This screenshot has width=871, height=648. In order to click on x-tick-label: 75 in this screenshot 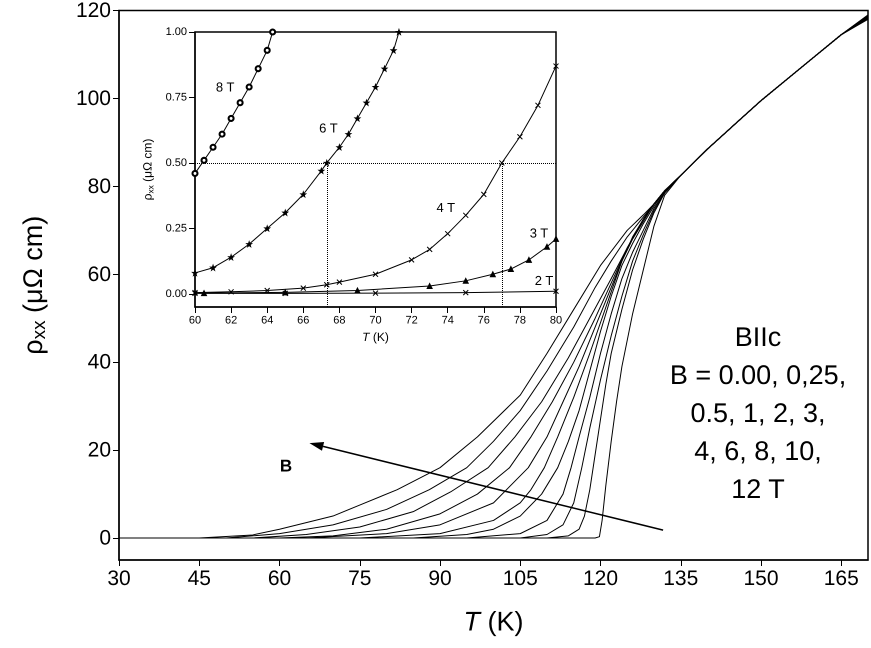, I will do `click(360, 578)`.